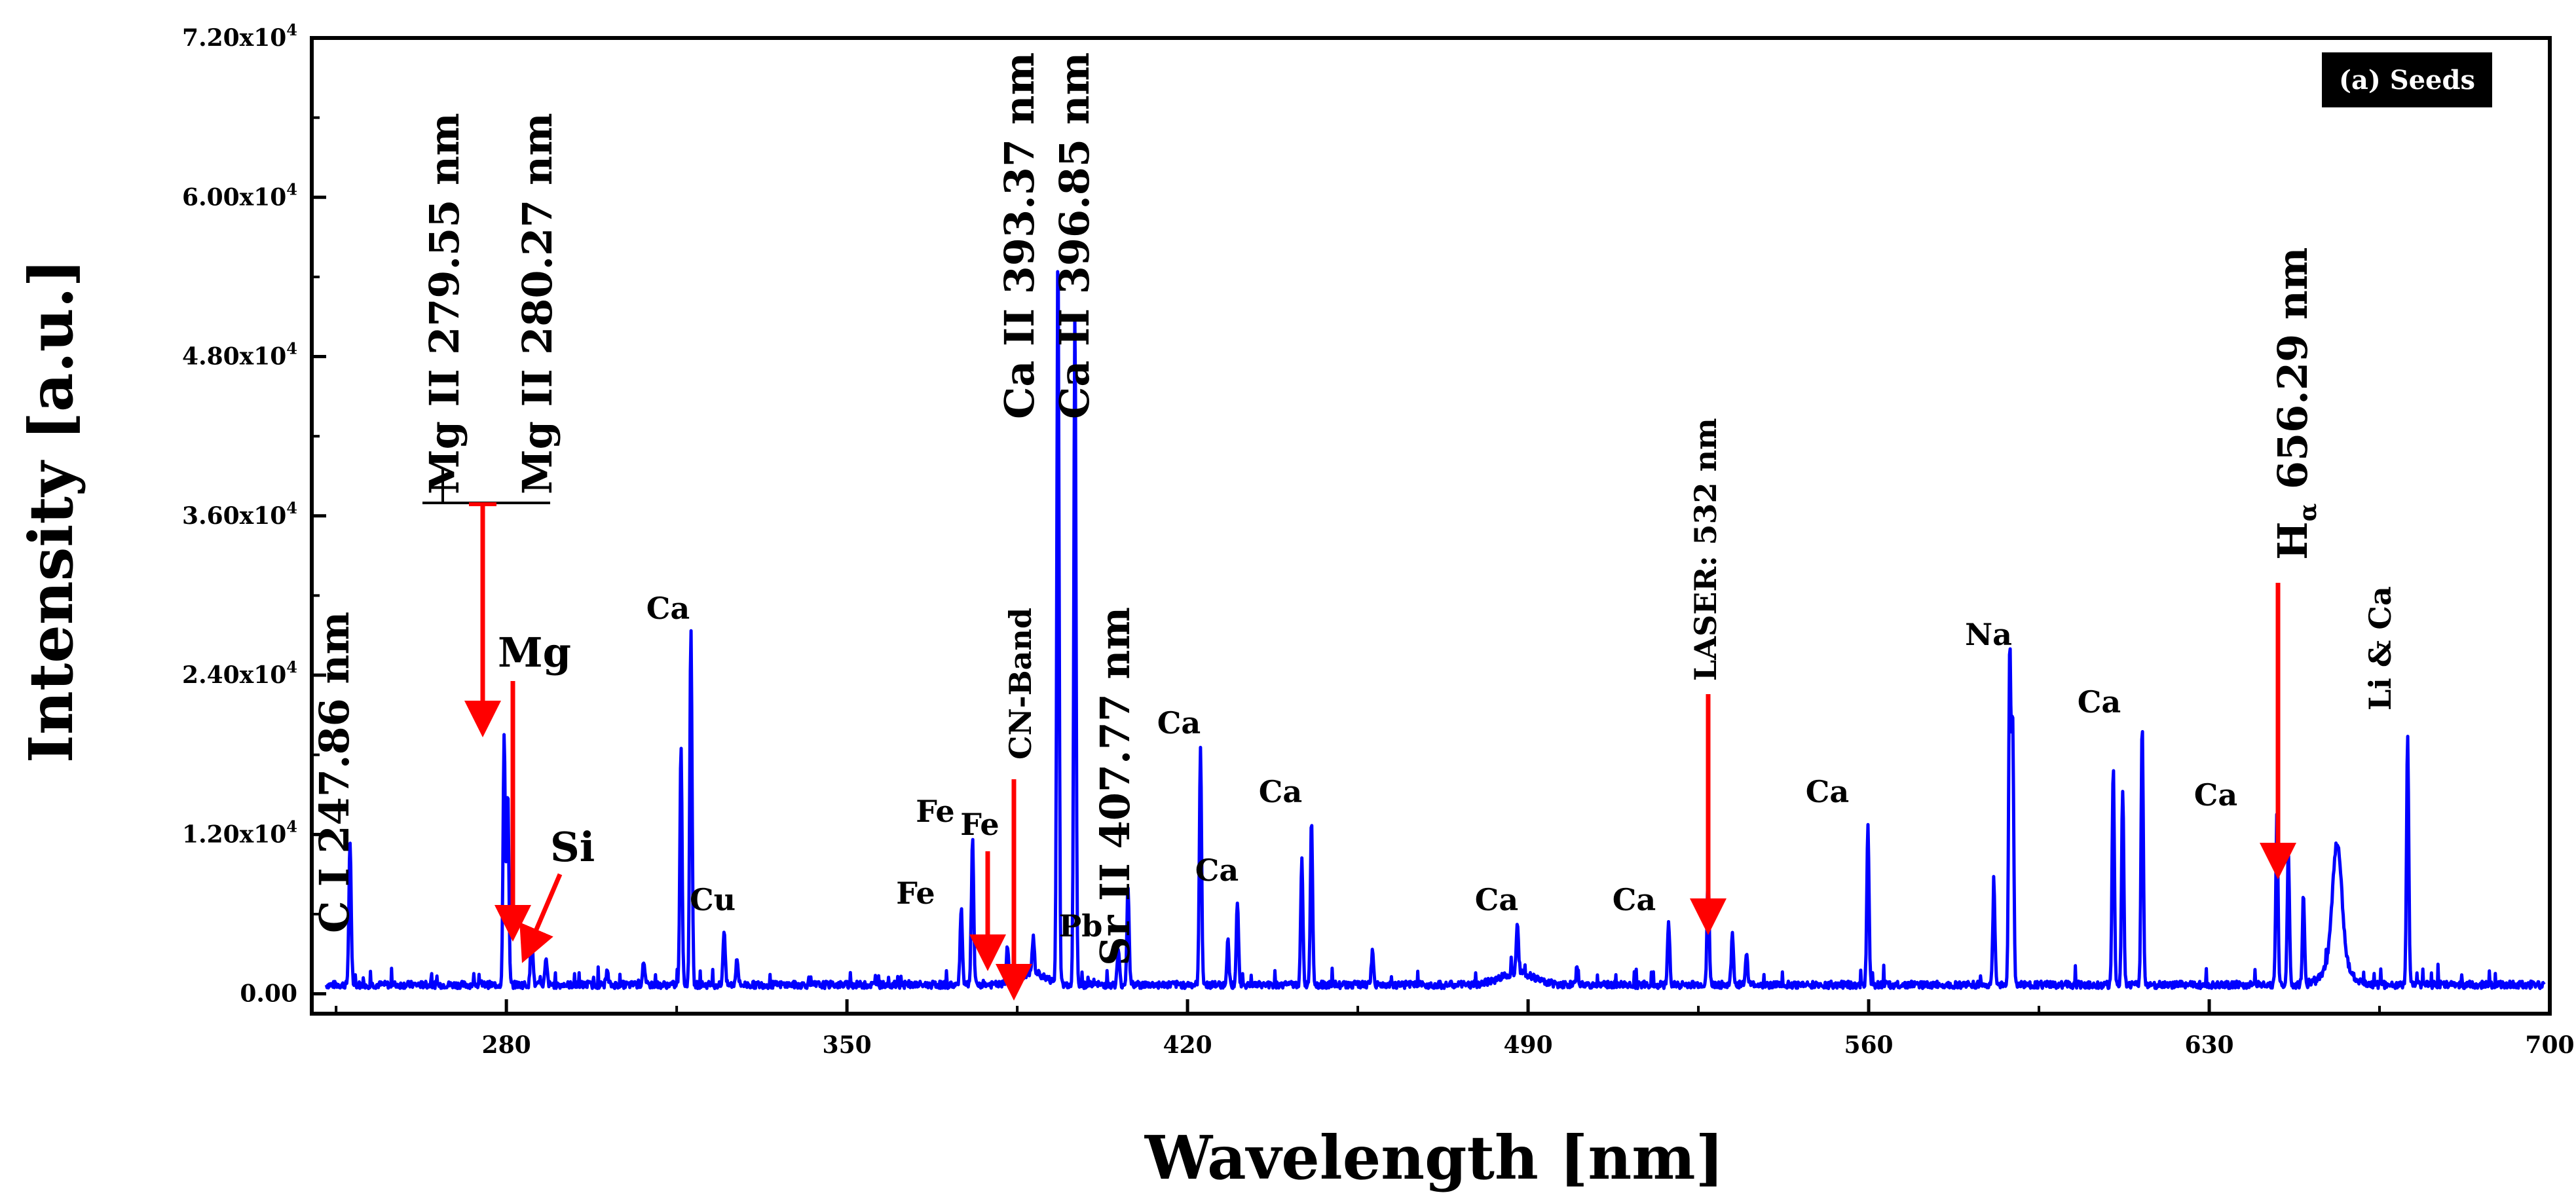 The height and width of the screenshot is (1199, 2576). What do you see at coordinates (239, 355) in the screenshot?
I see `y-tick-label: 4.80x10⁴` at bounding box center [239, 355].